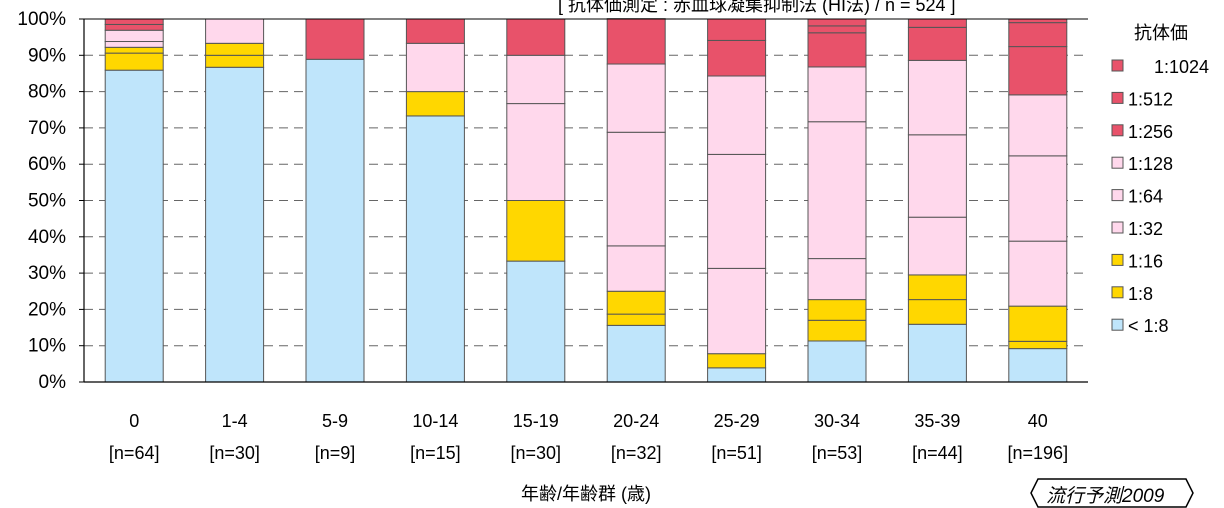 The width and height of the screenshot is (1224, 508). What do you see at coordinates (737, 421) in the screenshot?
I see `x-tick-label: 25-29` at bounding box center [737, 421].